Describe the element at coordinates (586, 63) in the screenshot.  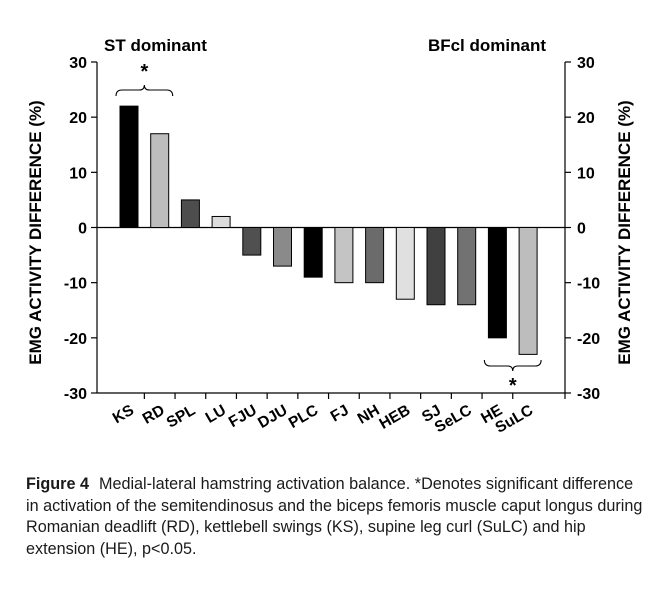
I see `y-tick-label-right: 30` at that location.